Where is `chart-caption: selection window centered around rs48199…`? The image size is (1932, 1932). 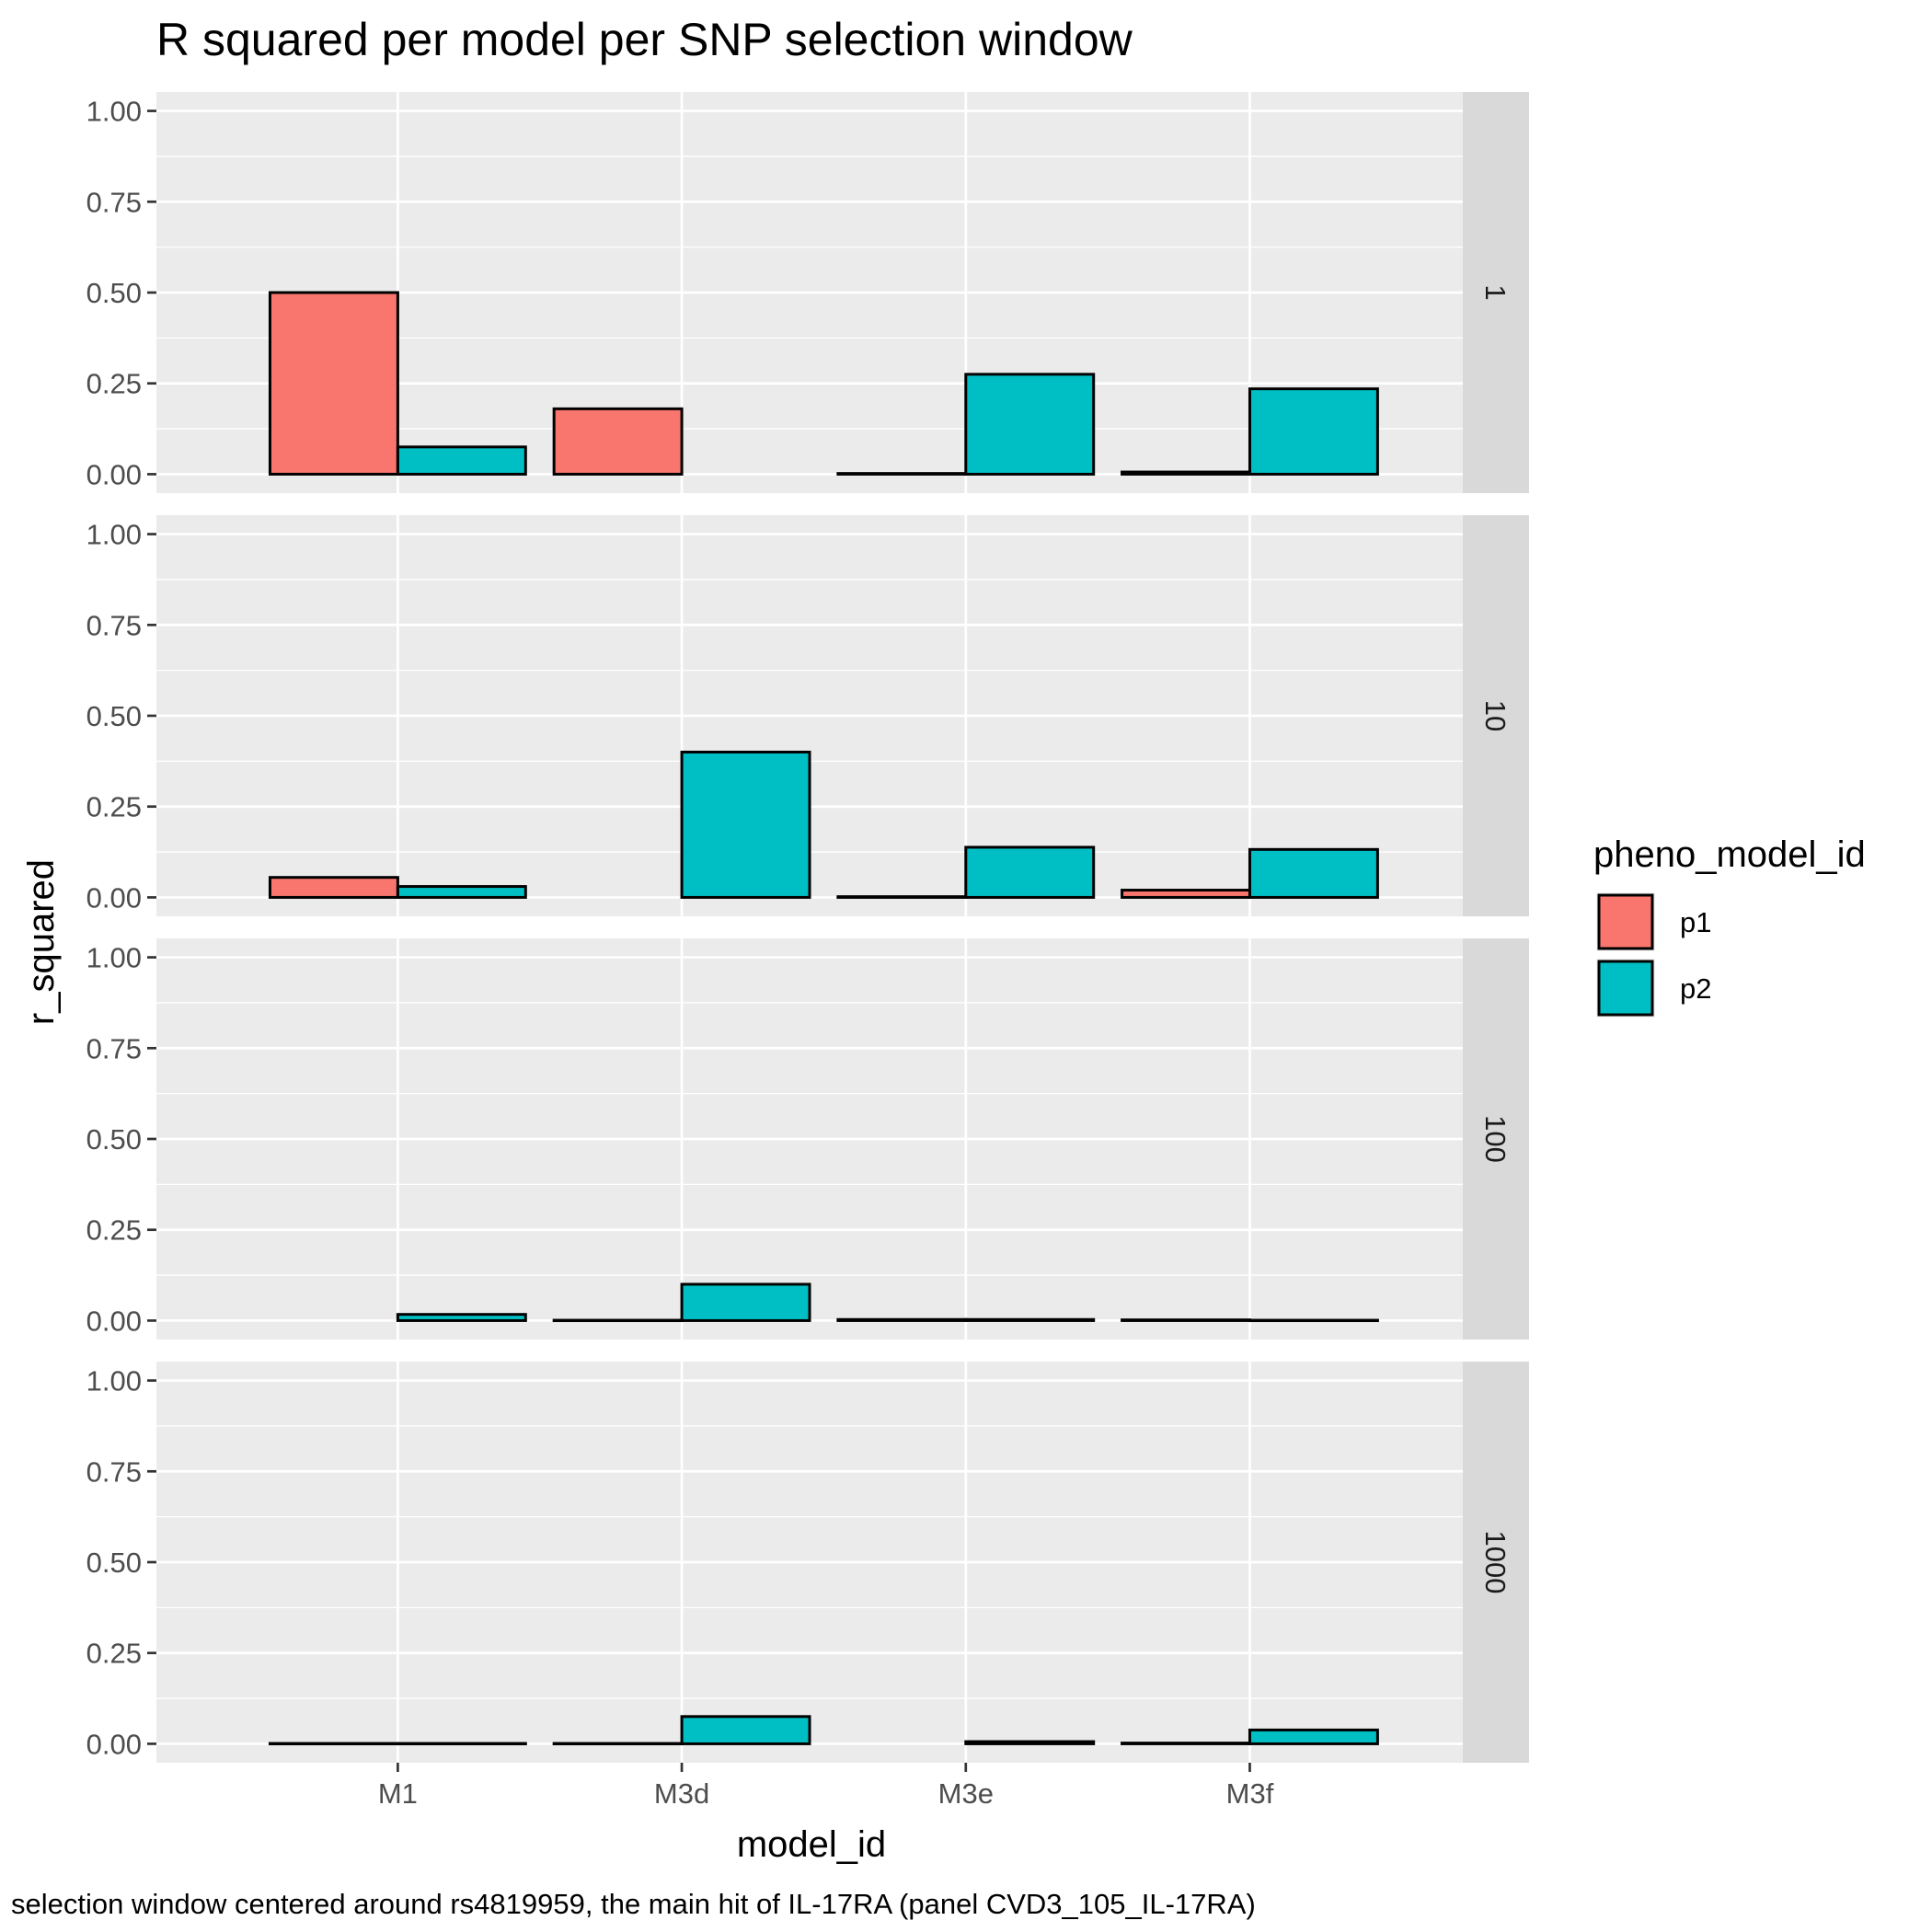
chart-caption: selection window centered around rs48199… is located at coordinates (633, 1904).